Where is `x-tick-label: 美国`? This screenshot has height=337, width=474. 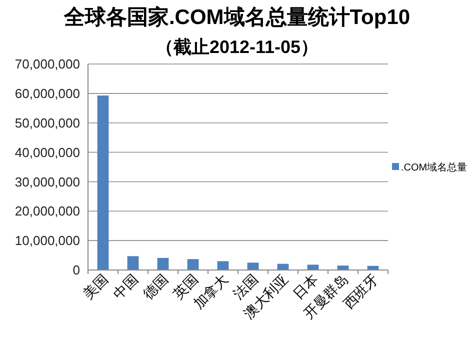 x-tick-label: 美国 is located at coordinates (96, 287).